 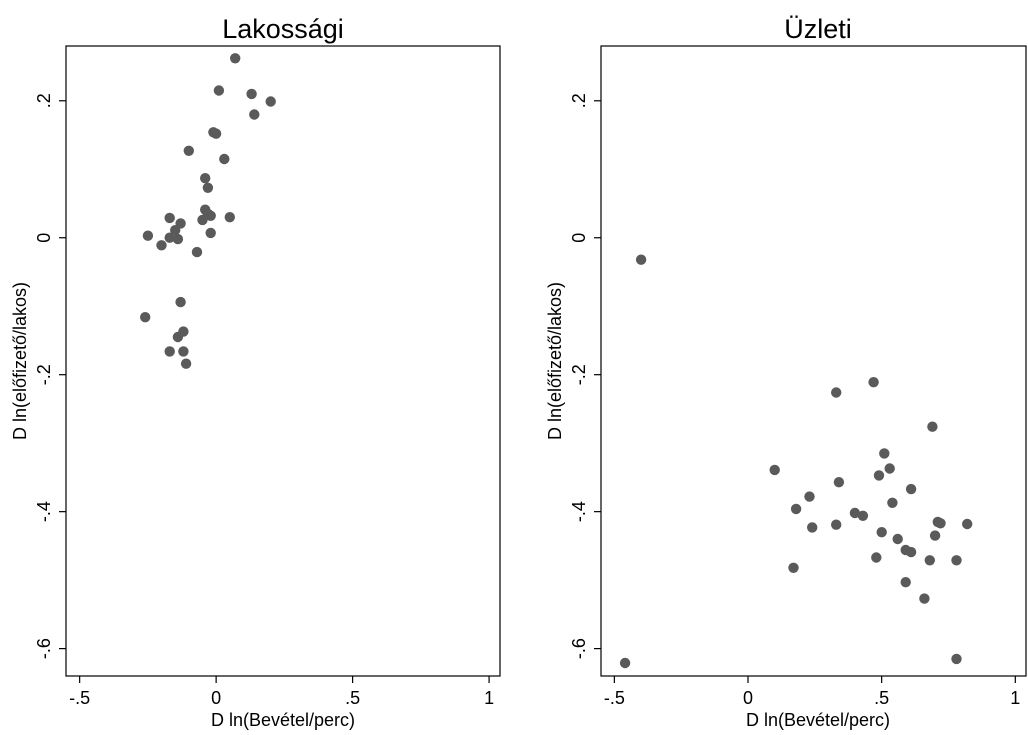 What do you see at coordinates (283, 29) in the screenshot?
I see `panel-title: Lakossági` at bounding box center [283, 29].